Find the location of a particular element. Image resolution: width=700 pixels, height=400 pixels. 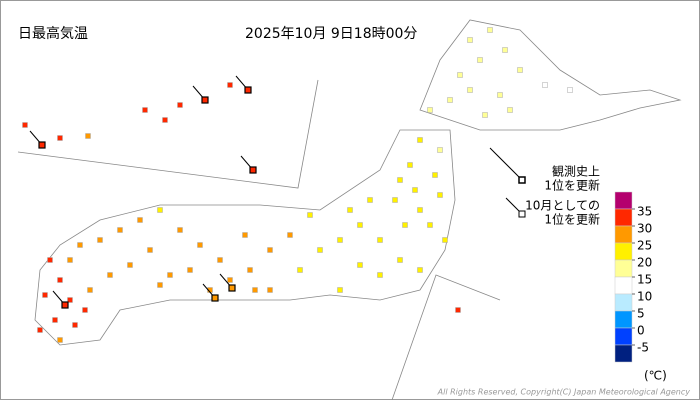

legend-label: 25 is located at coordinates (644, 246).